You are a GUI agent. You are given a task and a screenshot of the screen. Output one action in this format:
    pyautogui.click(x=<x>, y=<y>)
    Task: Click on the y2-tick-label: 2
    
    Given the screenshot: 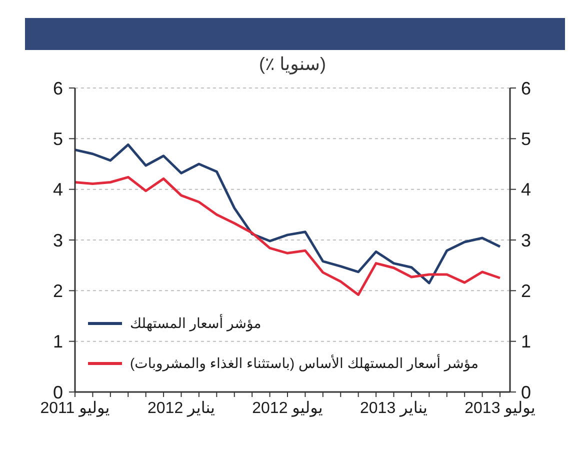 What is the action you would take?
    pyautogui.click(x=526, y=291)
    